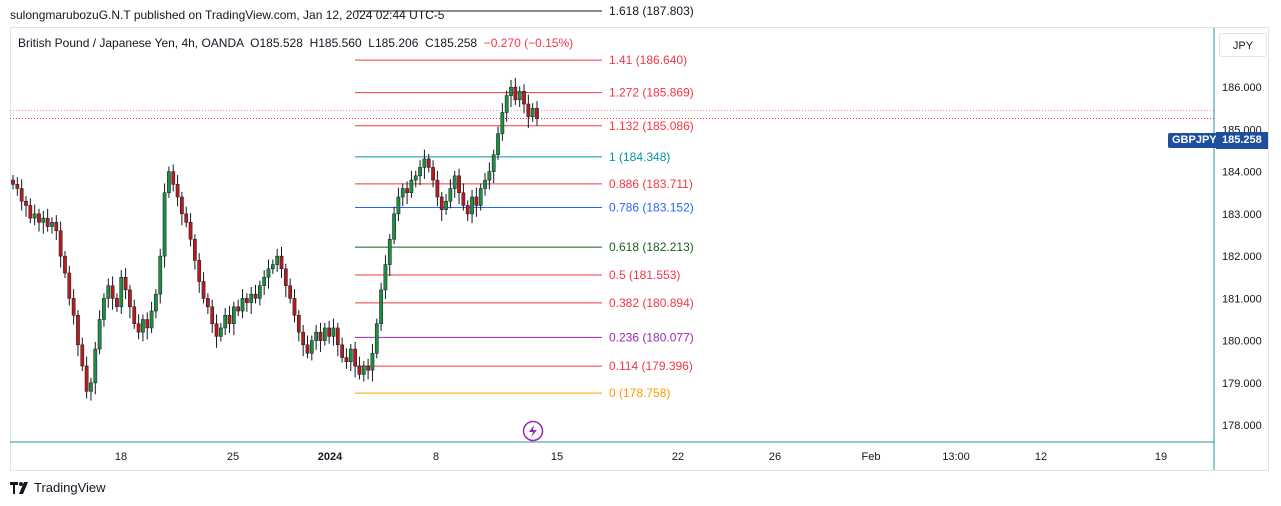  What do you see at coordinates (314, 43) in the screenshot?
I see `legend-high-label: H` at bounding box center [314, 43].